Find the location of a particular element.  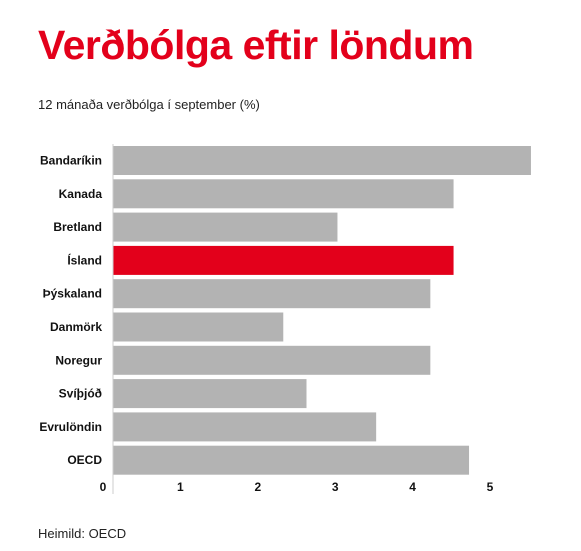

x-tick-5: 5 is located at coordinates (490, 487).